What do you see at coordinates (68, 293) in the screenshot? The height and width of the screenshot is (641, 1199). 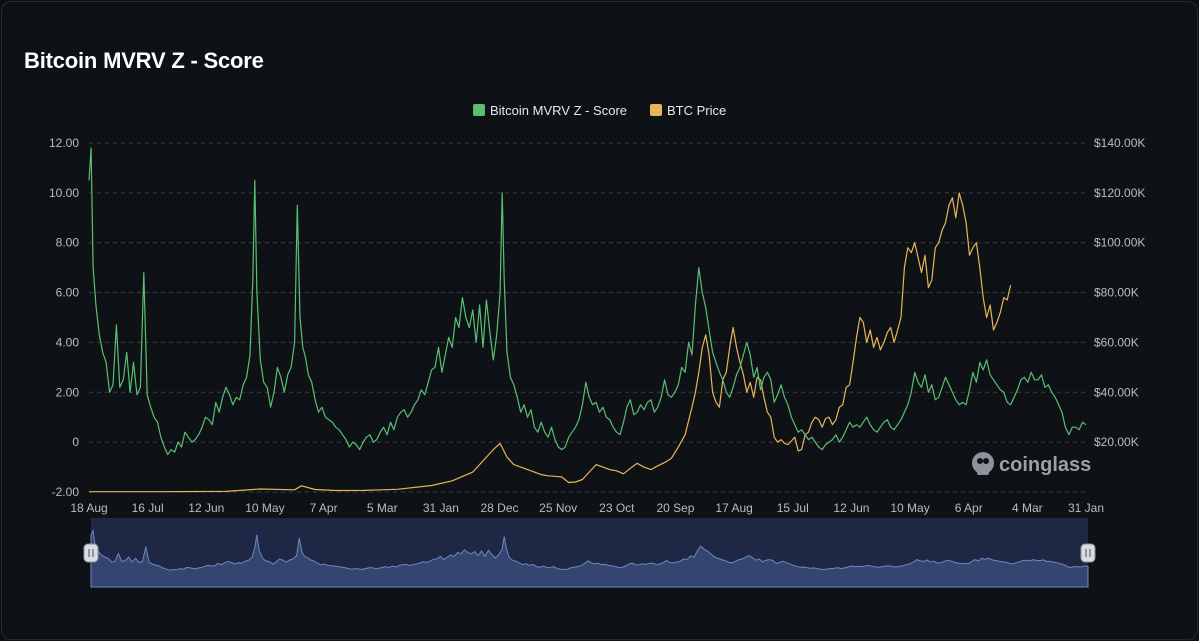 I see `y-left-tick-label: 6.00` at bounding box center [68, 293].